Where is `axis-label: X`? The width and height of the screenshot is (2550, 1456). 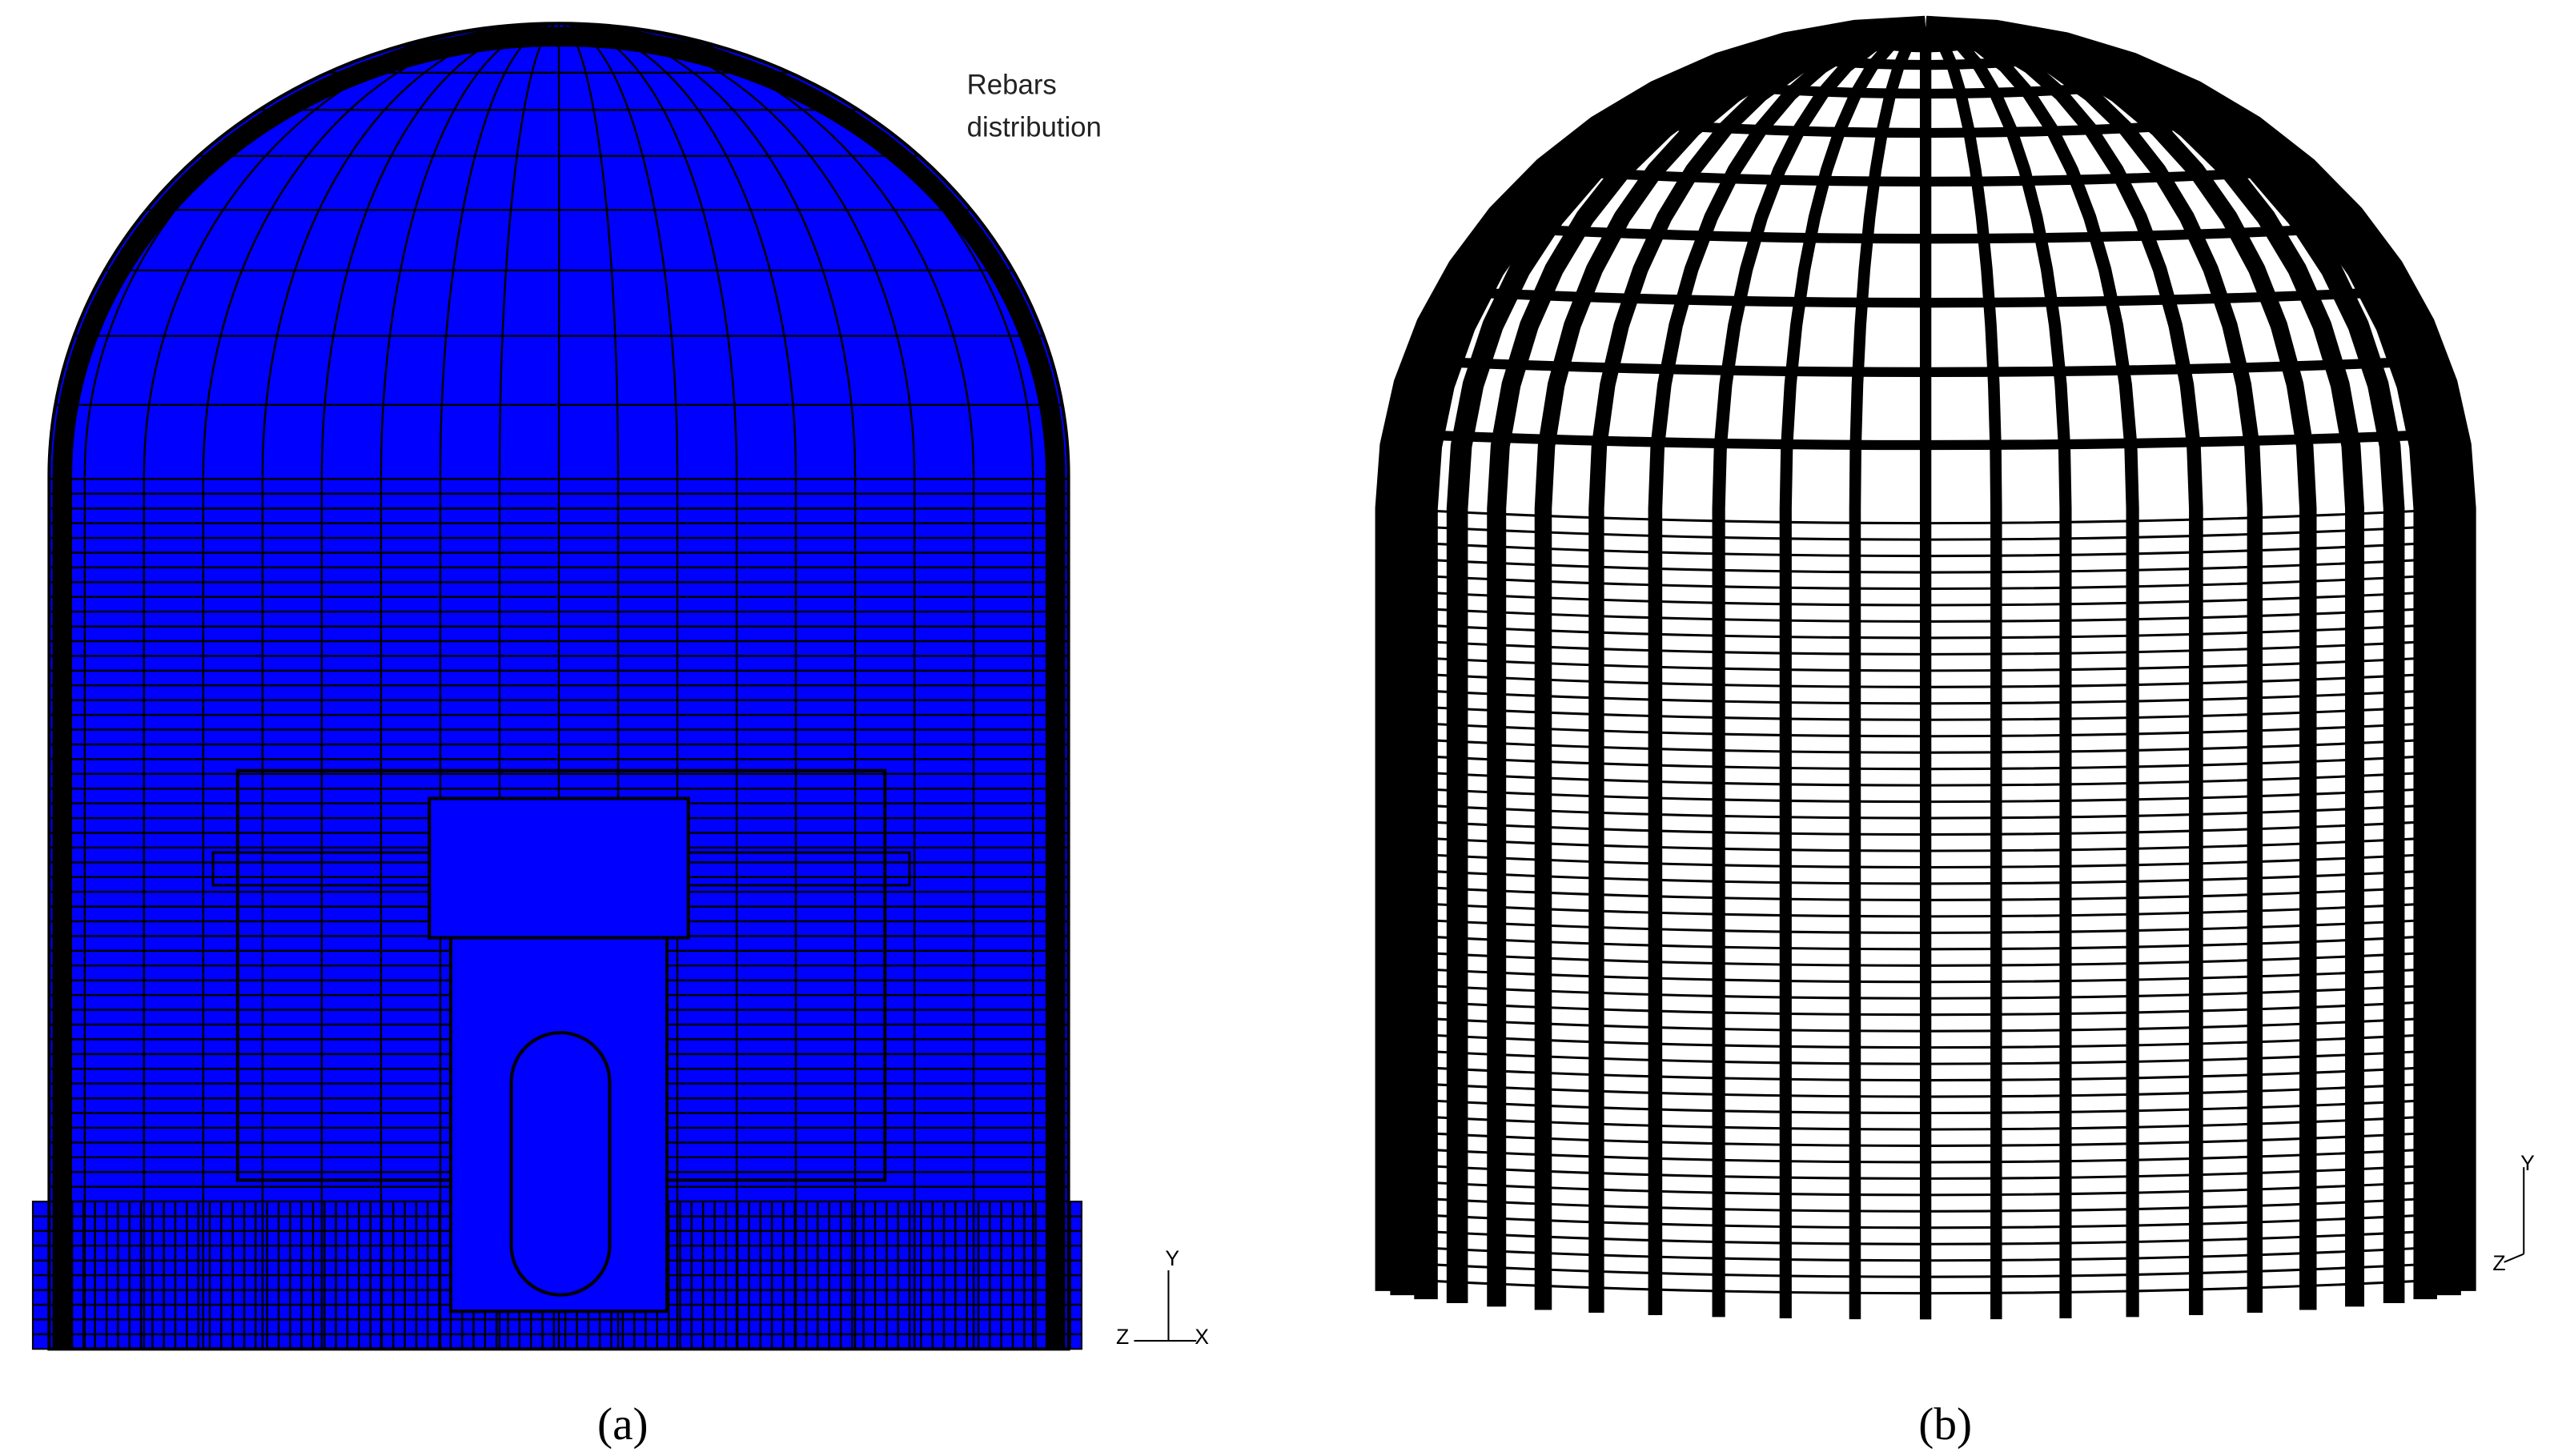 axis-label: X is located at coordinates (1202, 1337).